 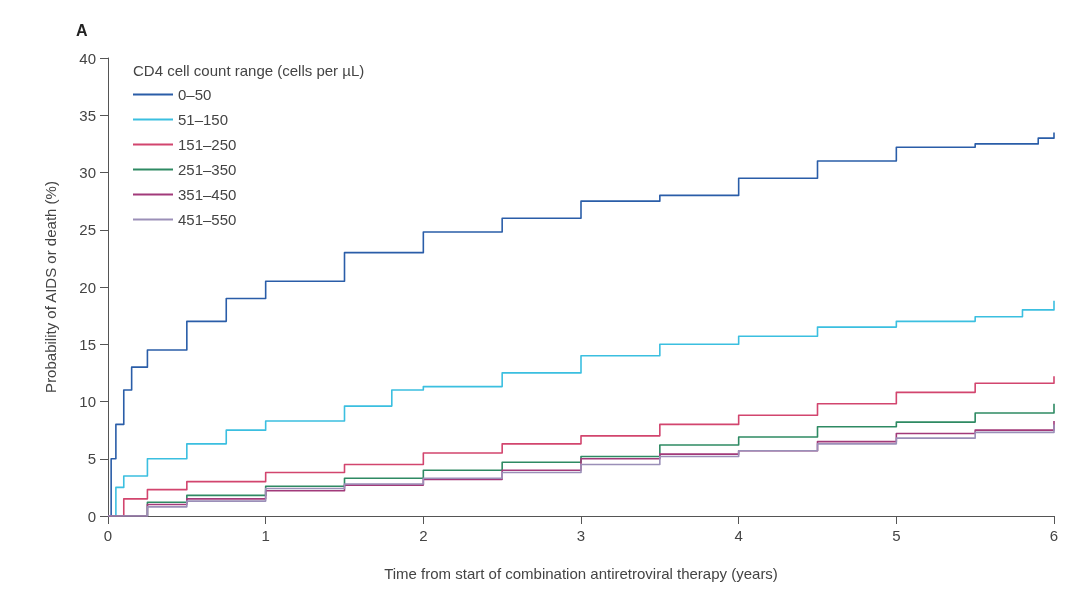 I want to click on text: A, so click(x=82, y=30).